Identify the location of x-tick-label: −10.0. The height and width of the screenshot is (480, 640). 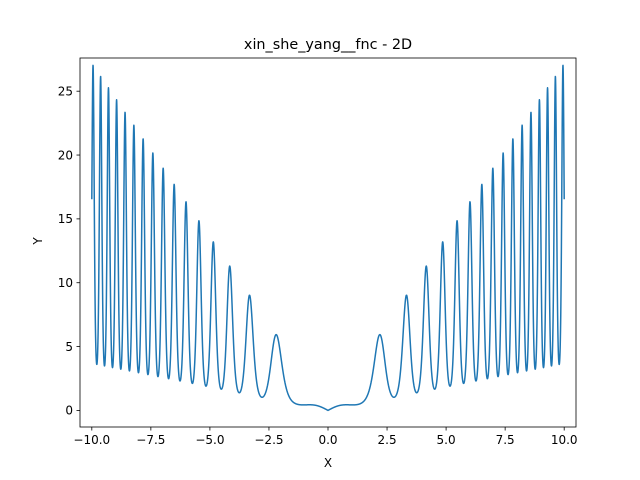
(91, 440).